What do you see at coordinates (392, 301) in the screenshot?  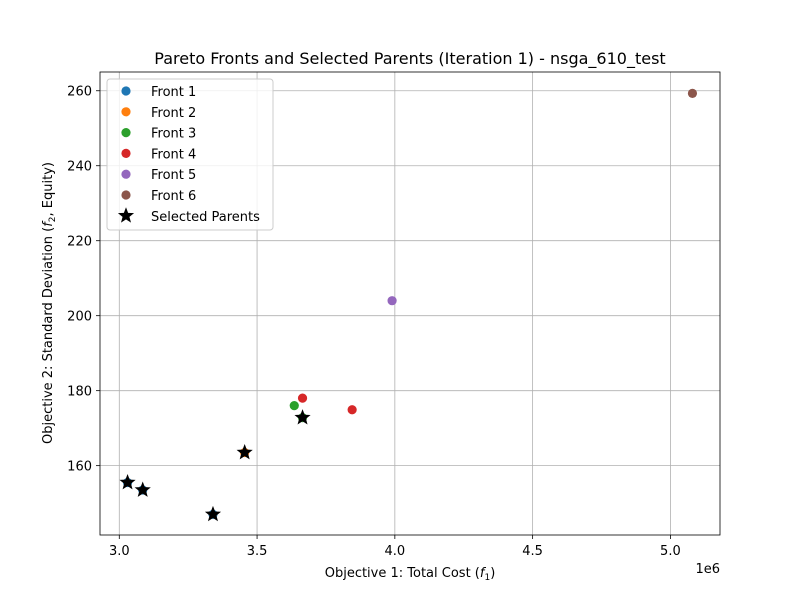 I see `front-5-point` at bounding box center [392, 301].